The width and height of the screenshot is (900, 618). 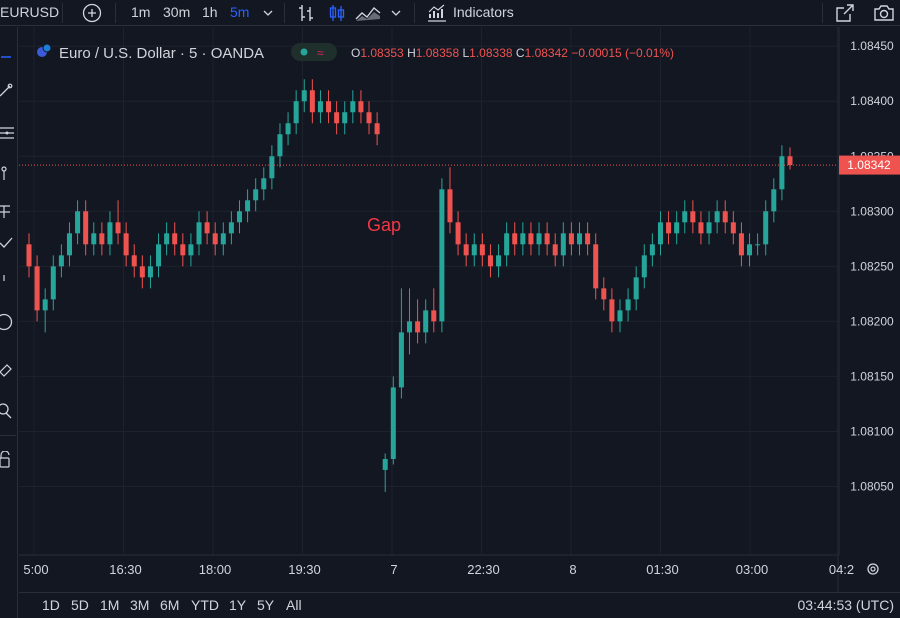 I want to click on price-tick-label: 1.08150, so click(x=872, y=376).